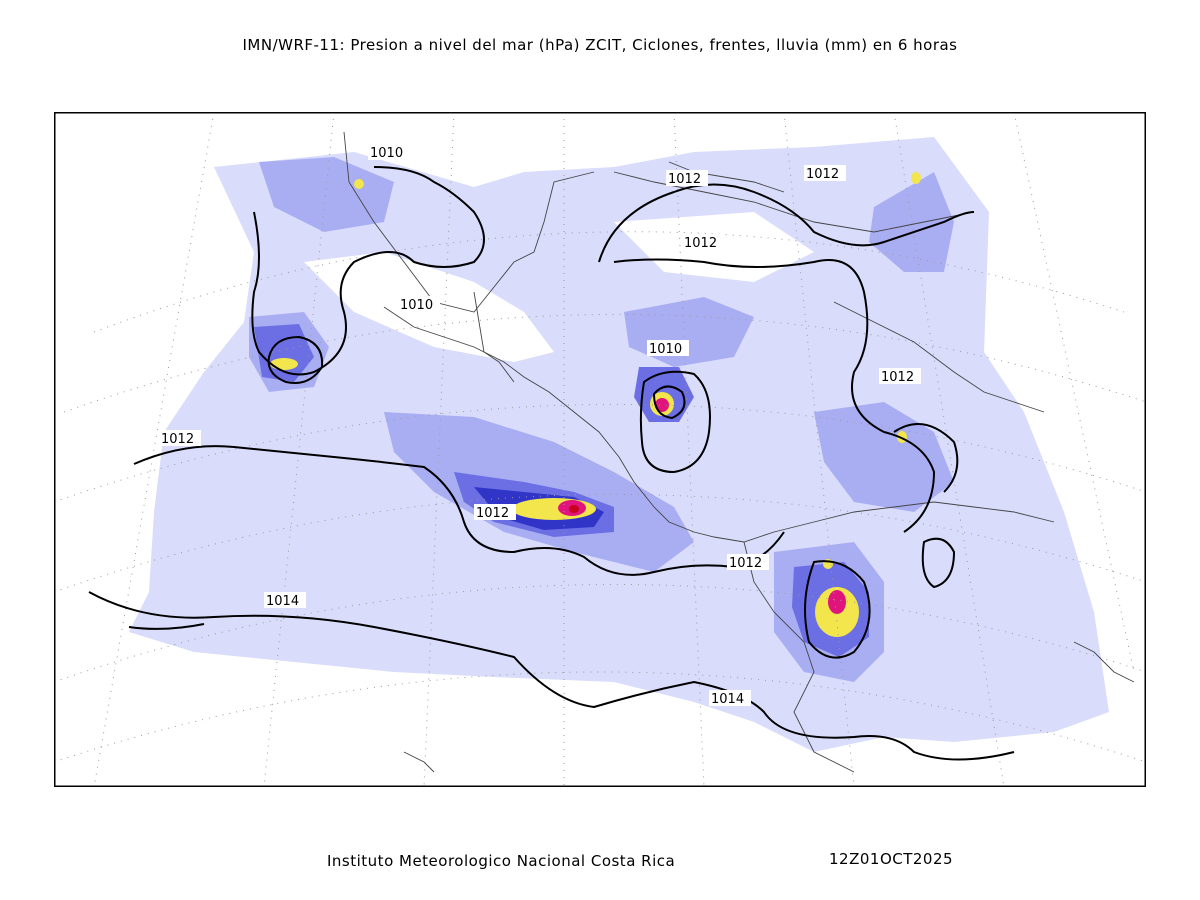 Image resolution: width=1200 pixels, height=900 pixels. I want to click on isobar-1012-caribbean, so click(774, 395).